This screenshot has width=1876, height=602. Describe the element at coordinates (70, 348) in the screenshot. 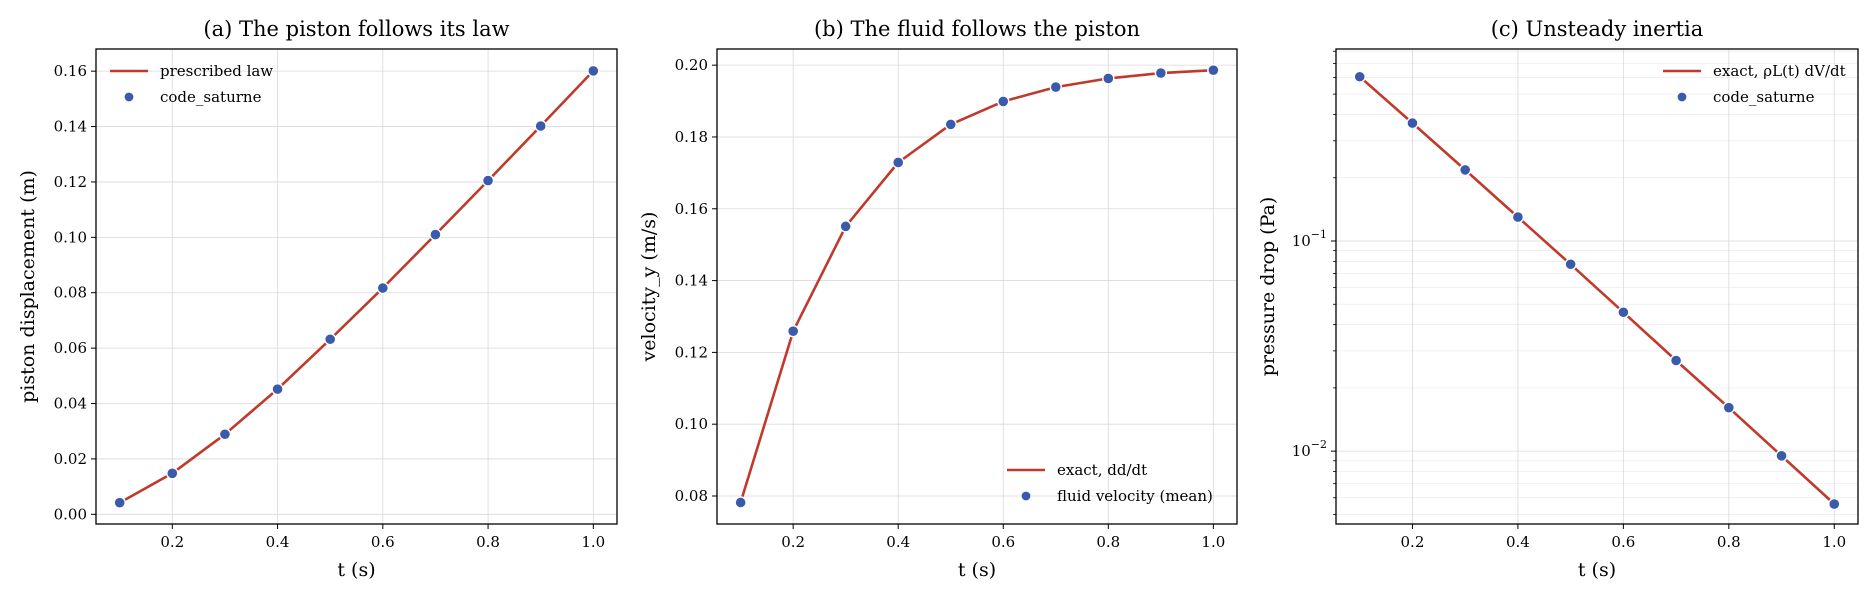

I see `y-tick-label: 0.06` at that location.